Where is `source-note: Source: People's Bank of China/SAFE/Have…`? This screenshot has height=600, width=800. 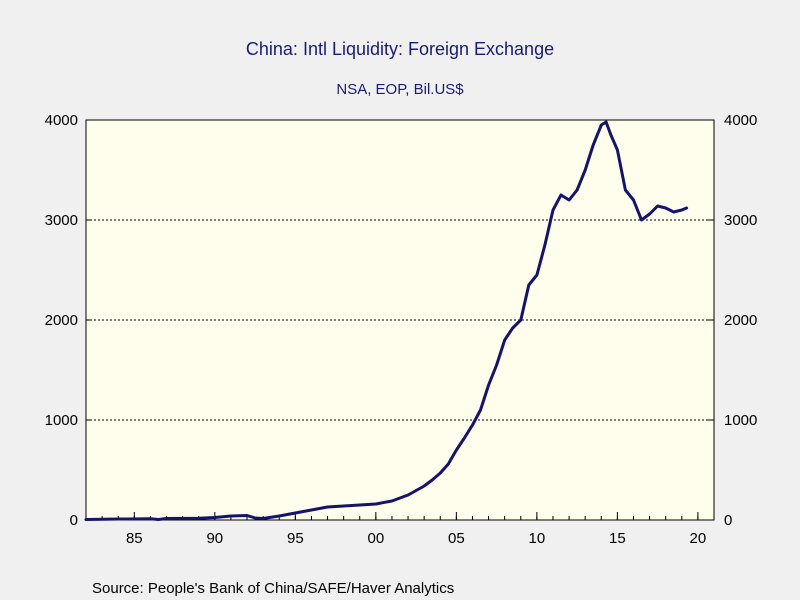 source-note: Source: People's Bank of China/SAFE/Have… is located at coordinates (273, 588).